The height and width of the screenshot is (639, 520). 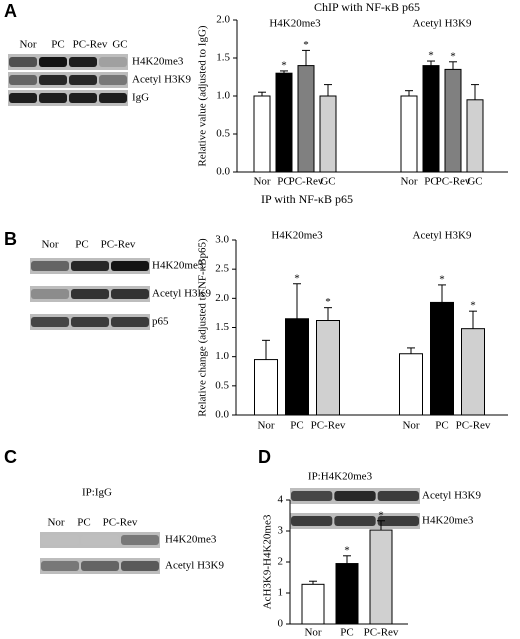 I want to click on blot-title: IP:IgG, so click(x=97, y=493).